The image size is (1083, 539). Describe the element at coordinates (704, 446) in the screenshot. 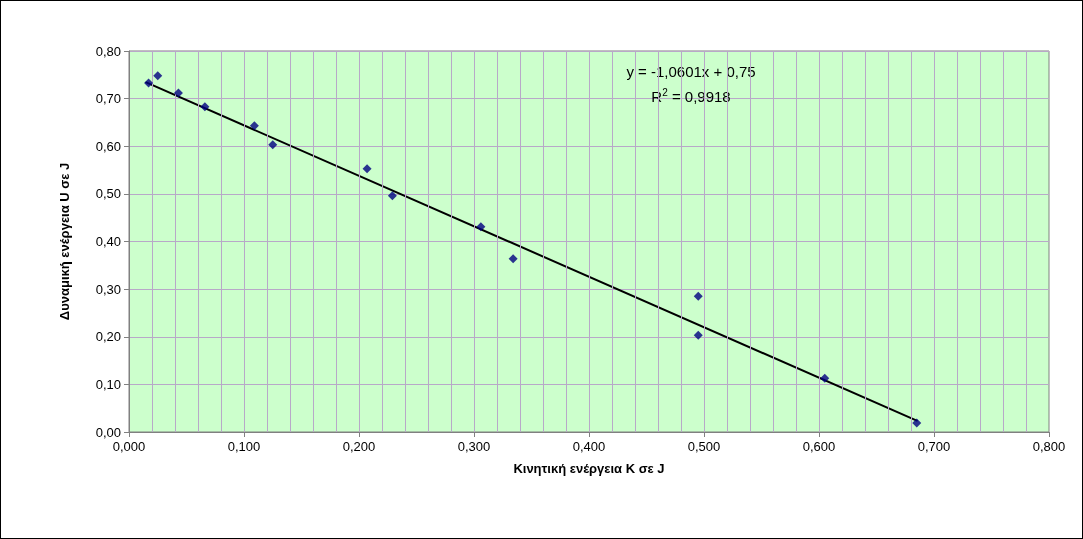

I see `x-tick-label: 0,500` at that location.